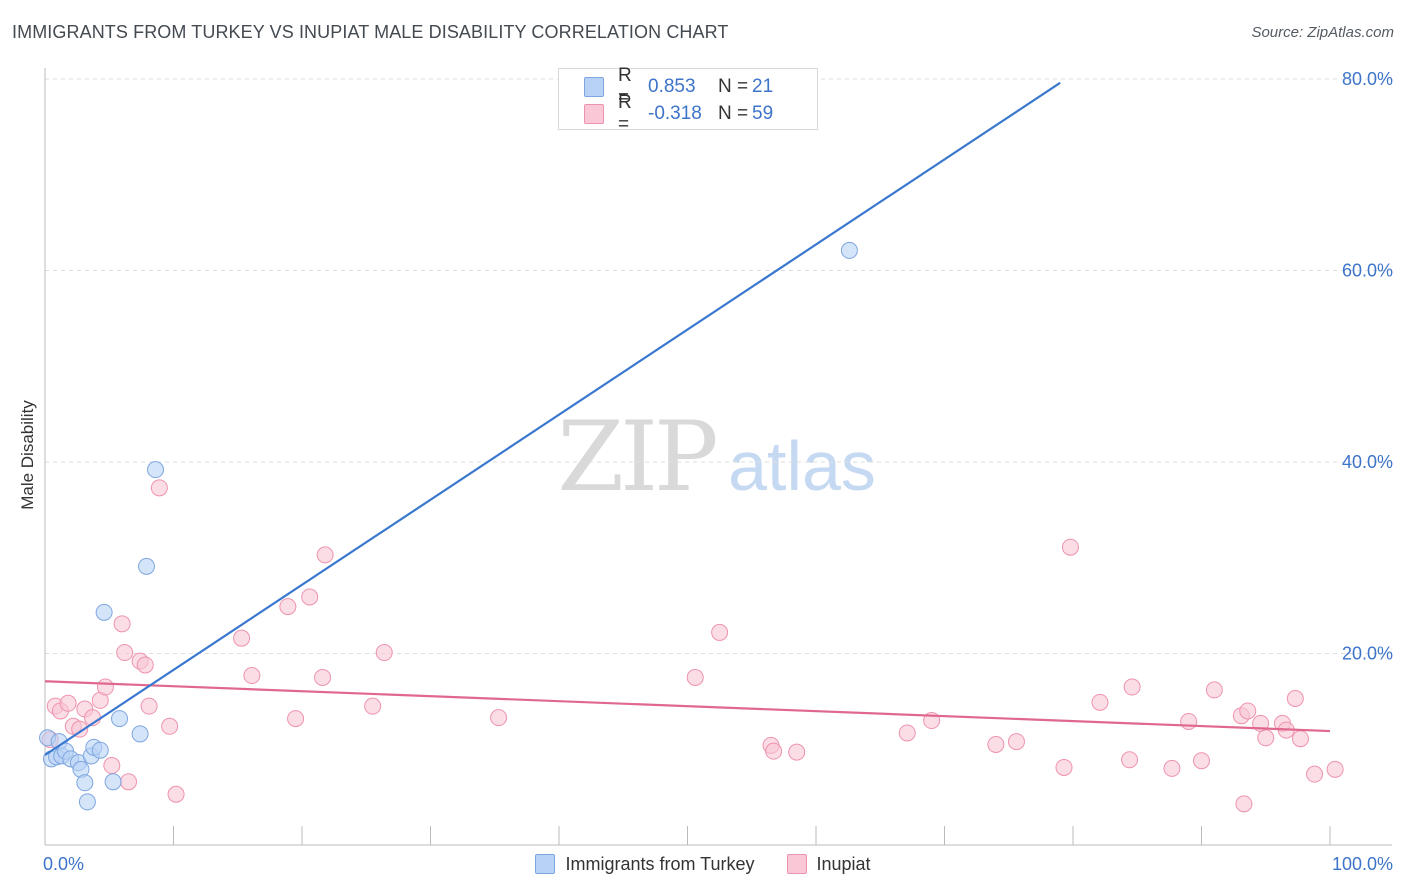 Image resolution: width=1406 pixels, height=892 pixels. What do you see at coordinates (1367, 654) in the screenshot?
I see `y-tick-label: 20.0%` at bounding box center [1367, 654].